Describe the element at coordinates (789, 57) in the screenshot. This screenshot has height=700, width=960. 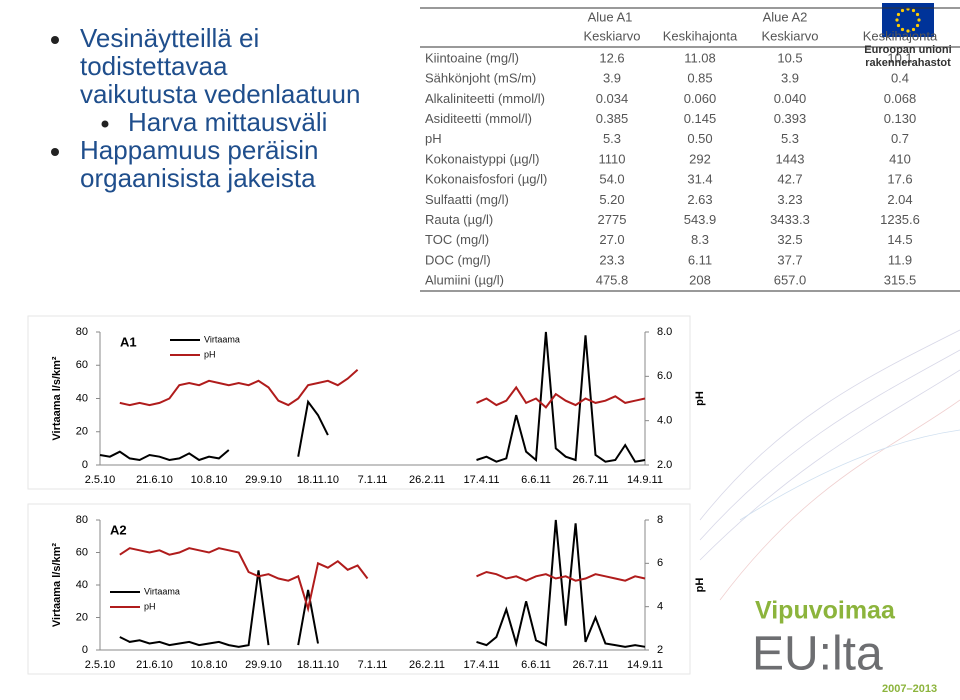
I see `table-cell: 10.5` at that location.